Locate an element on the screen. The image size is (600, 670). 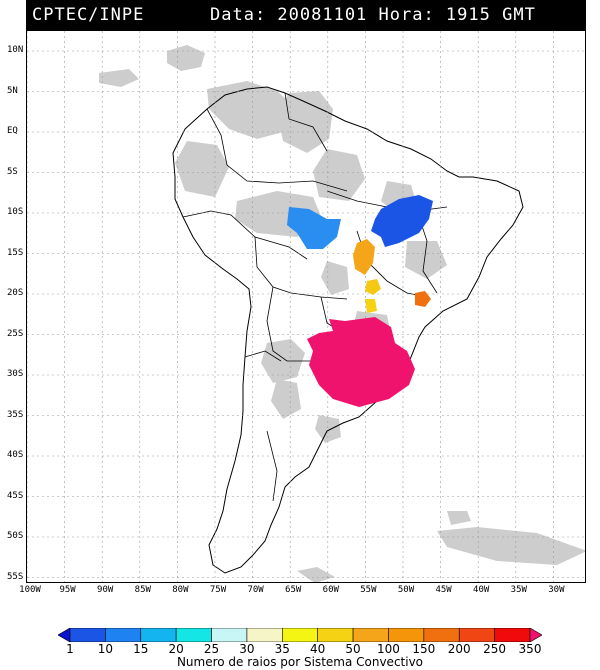
longitude-label: 70W is located at coordinates (255, 590).